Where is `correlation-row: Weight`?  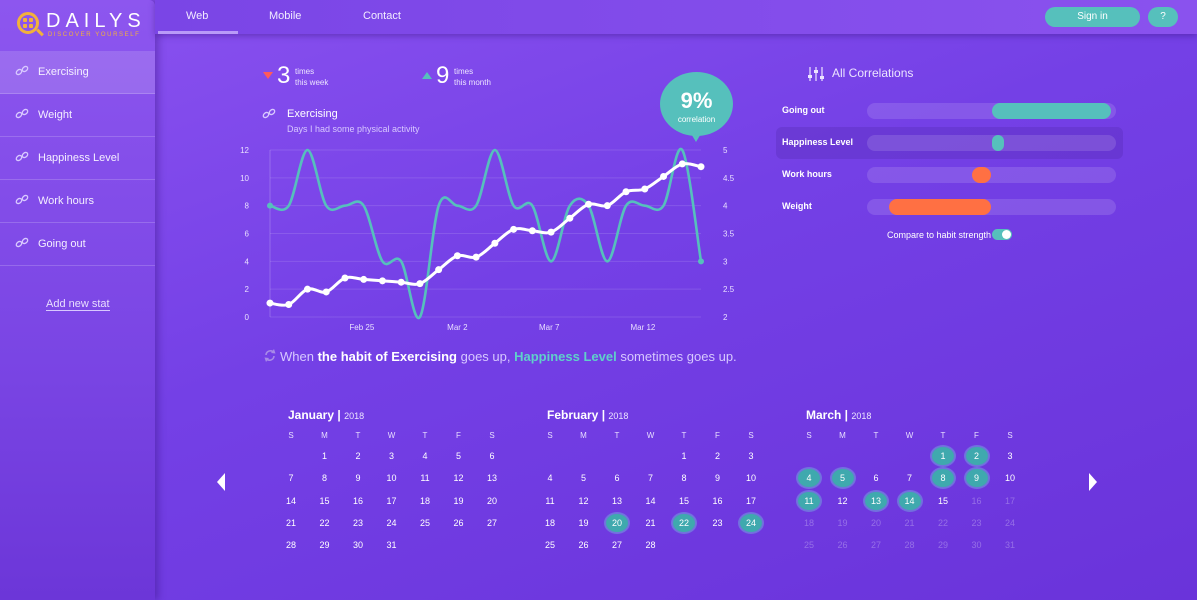 correlation-row: Weight is located at coordinates (949, 207).